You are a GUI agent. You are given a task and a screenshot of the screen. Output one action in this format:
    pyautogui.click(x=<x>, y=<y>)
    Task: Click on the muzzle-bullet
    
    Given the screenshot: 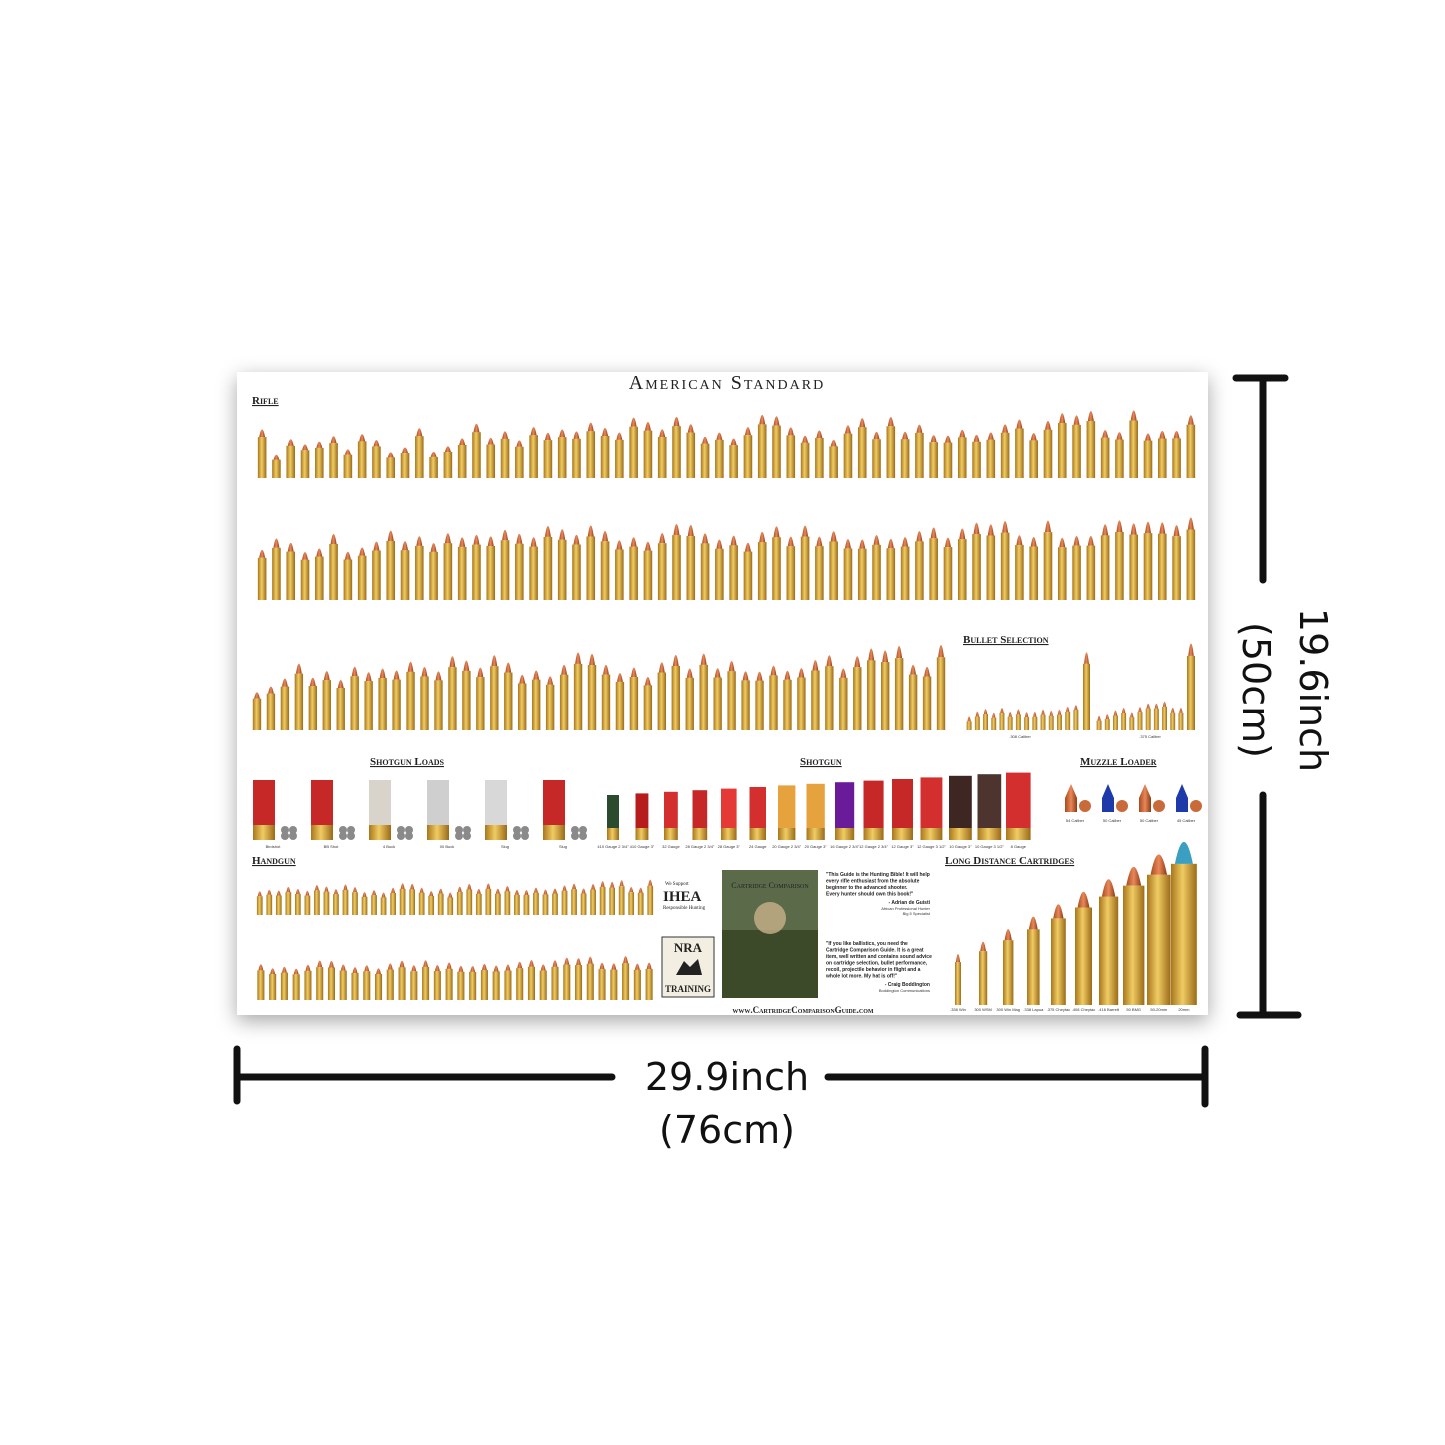 What is the action you would take?
    pyautogui.click(x=1182, y=798)
    